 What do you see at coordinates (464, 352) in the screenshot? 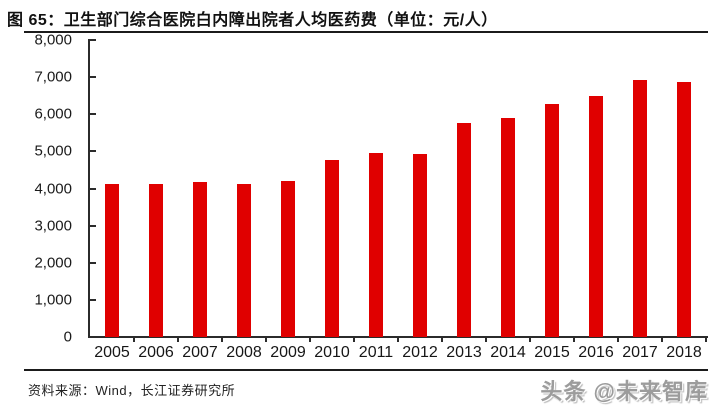
I see `x-tick-label-2013: 2013` at bounding box center [464, 352].